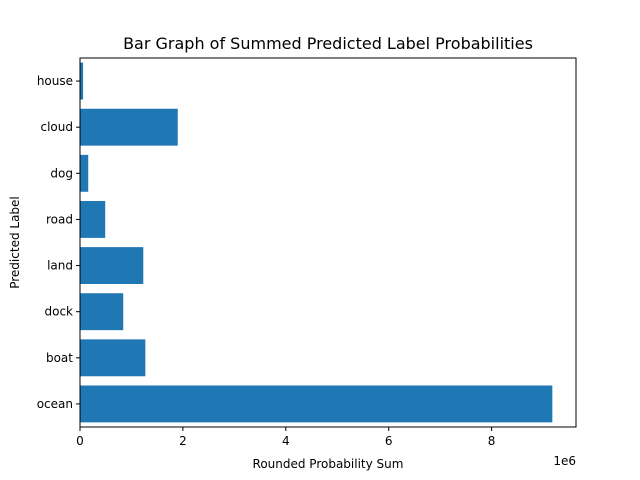 The image size is (640, 480). What do you see at coordinates (328, 464) in the screenshot?
I see `x-axis-label: Rounded Probability Sum` at bounding box center [328, 464].